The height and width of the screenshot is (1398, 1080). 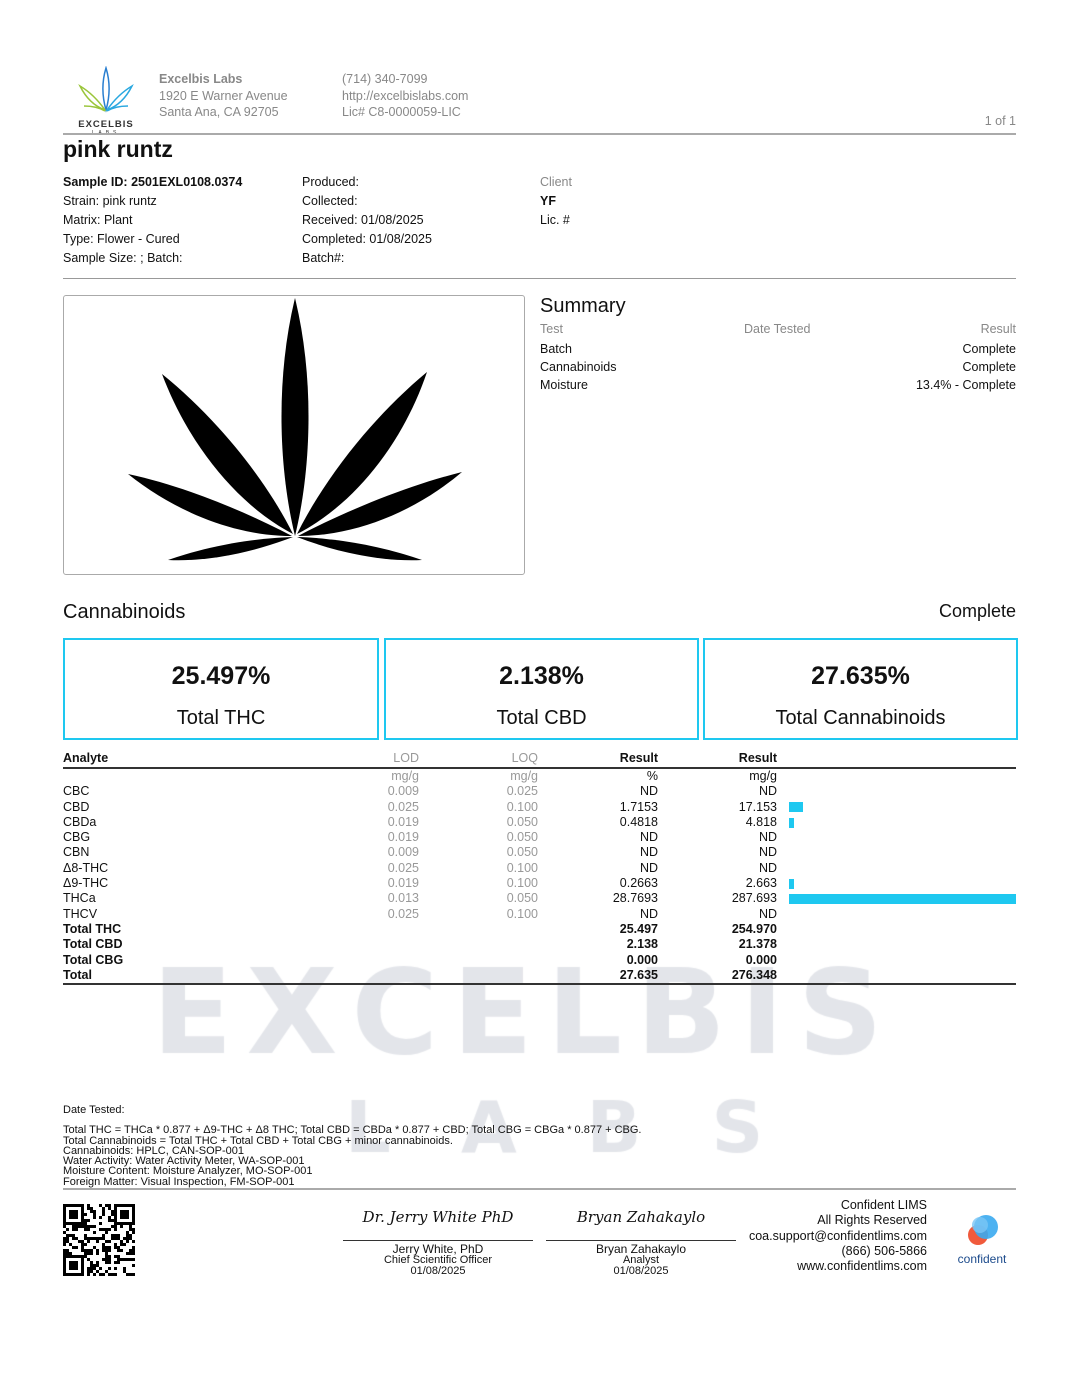 I want to click on col-result-pct: Result, so click(x=598, y=760).